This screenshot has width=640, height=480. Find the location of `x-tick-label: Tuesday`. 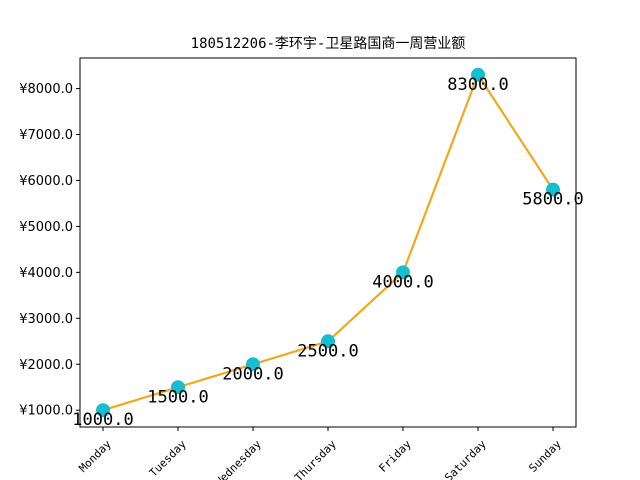

x-tick-label: Tuesday is located at coordinates (168, 458).